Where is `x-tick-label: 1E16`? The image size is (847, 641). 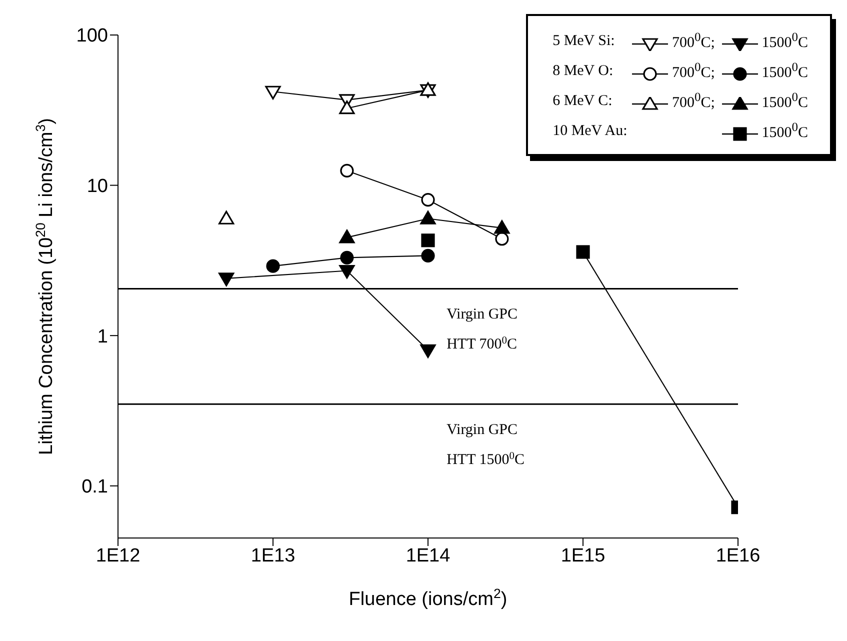 x-tick-label: 1E16 is located at coordinates (738, 555).